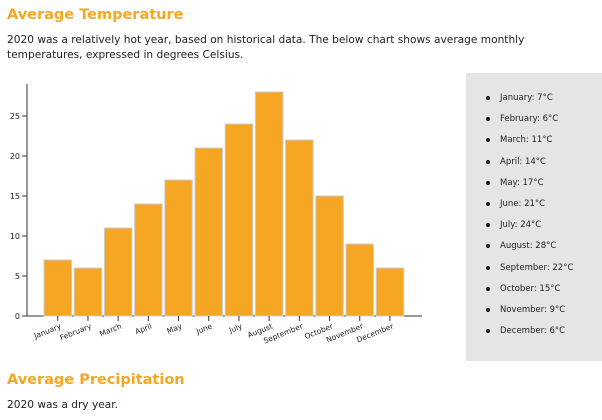 This screenshot has width=602, height=420. I want to click on x-tick-label: May, so click(175, 328).